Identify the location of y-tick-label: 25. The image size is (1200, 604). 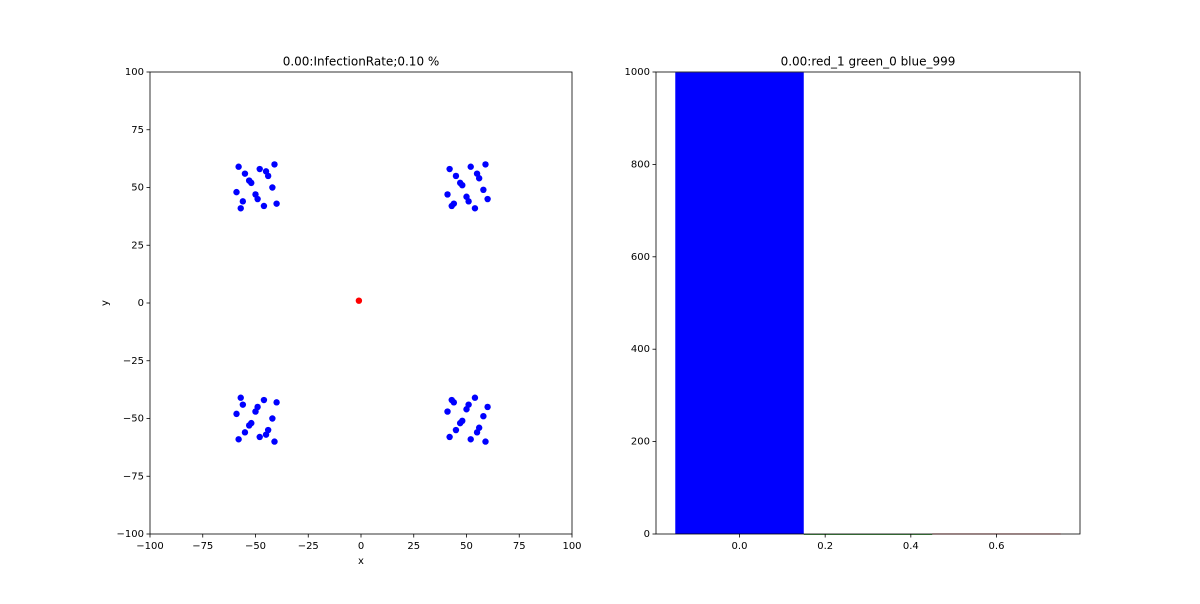
(137, 245).